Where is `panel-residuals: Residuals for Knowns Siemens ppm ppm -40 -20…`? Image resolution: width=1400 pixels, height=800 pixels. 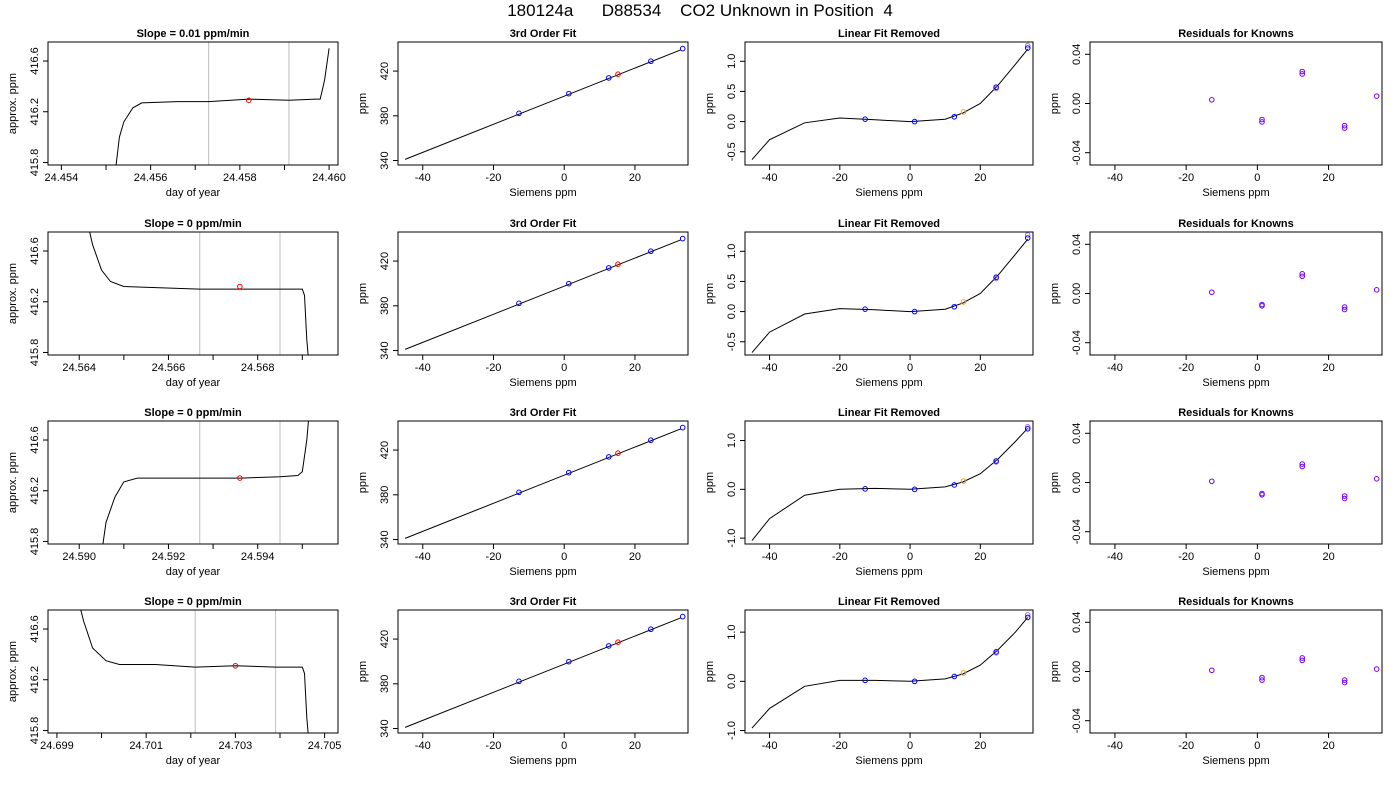
panel-residuals: Residuals for Knowns Siemens ppm ppm -40 -20… is located at coordinates (1216, 492).